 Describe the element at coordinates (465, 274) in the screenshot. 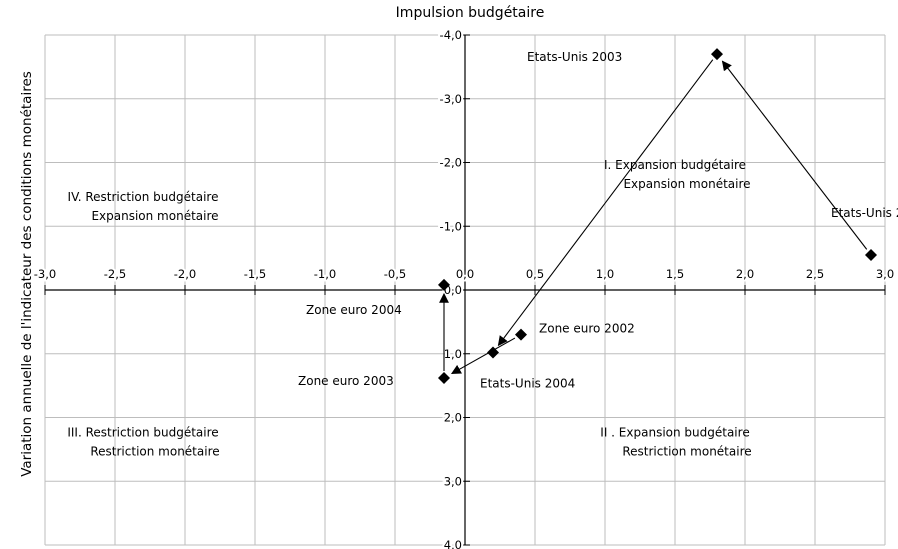

I see `x-tick-label: 0,0` at that location.